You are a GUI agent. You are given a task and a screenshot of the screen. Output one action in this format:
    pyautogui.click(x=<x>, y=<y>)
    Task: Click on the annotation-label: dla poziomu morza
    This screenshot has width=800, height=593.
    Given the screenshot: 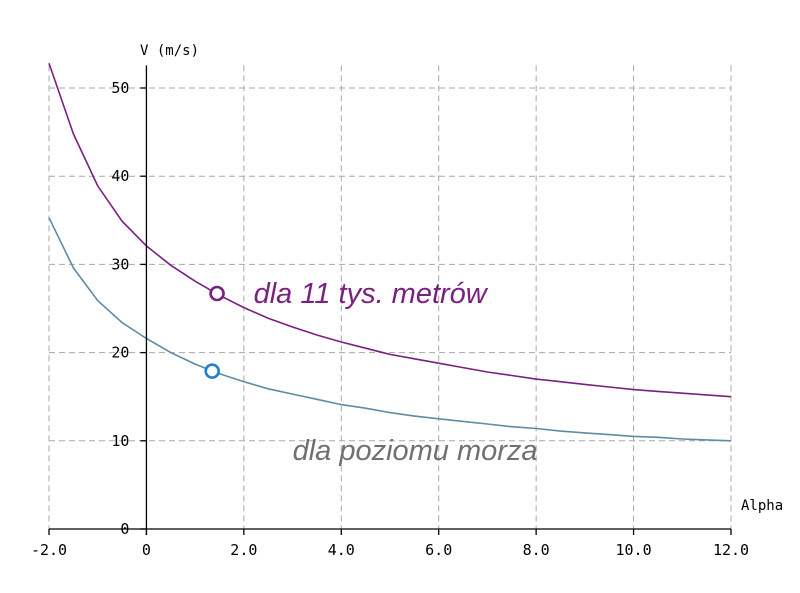 What is the action you would take?
    pyautogui.click(x=415, y=451)
    